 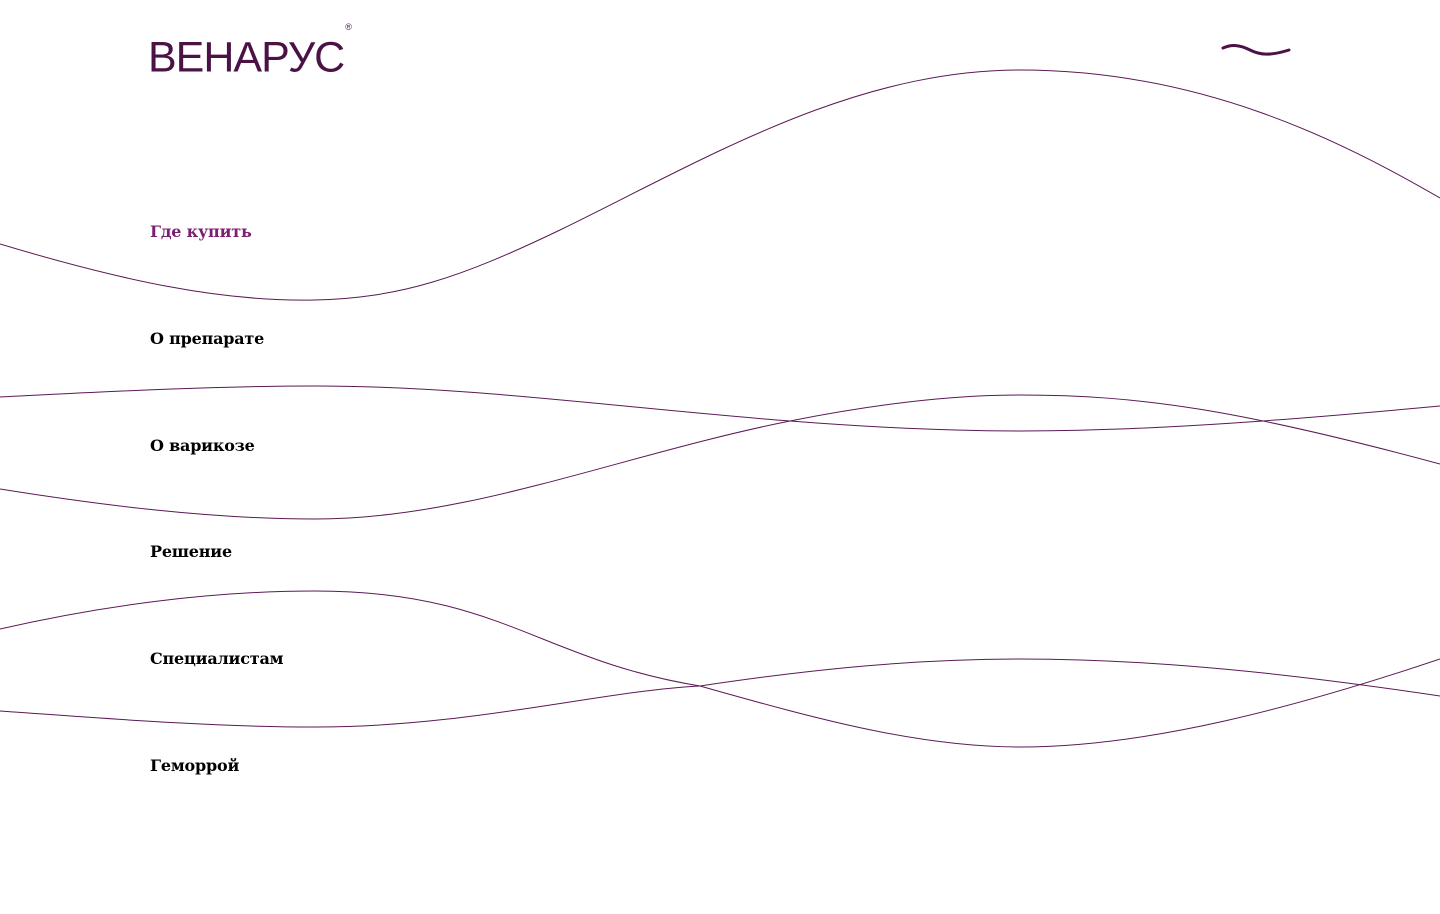 I want to click on nav-link-specialists: Специалистам, so click(x=217, y=659).